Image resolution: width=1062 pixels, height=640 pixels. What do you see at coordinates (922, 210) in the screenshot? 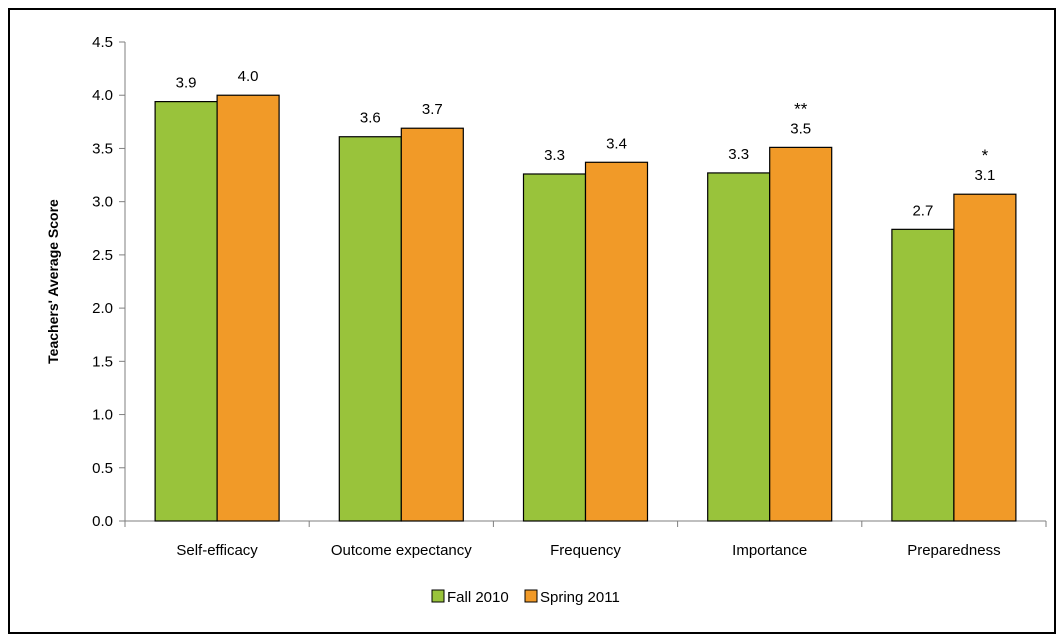
I see `data-label: 2.7` at bounding box center [922, 210].